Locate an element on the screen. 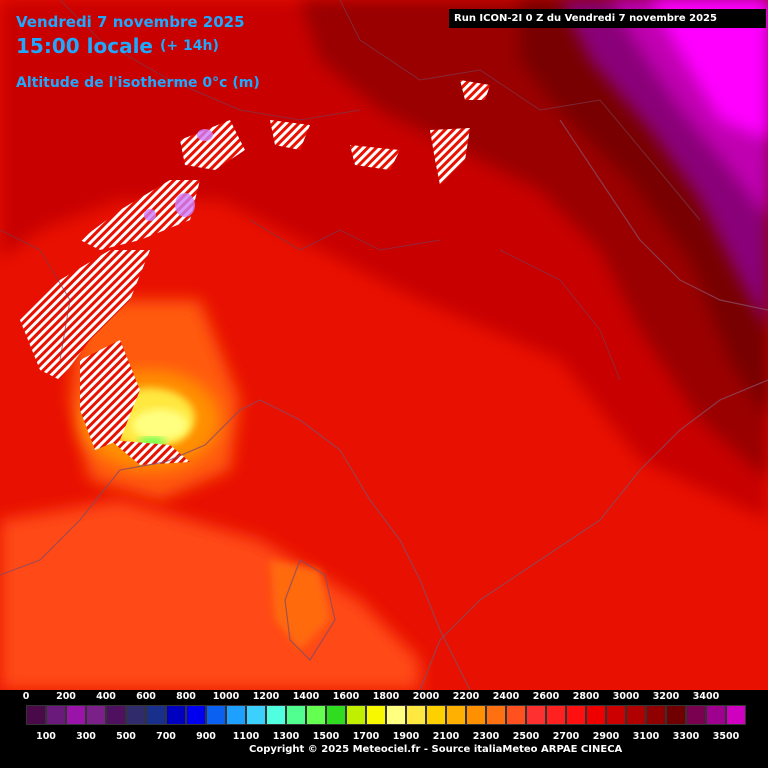  orange-corsica-region is located at coordinates (300, 605).